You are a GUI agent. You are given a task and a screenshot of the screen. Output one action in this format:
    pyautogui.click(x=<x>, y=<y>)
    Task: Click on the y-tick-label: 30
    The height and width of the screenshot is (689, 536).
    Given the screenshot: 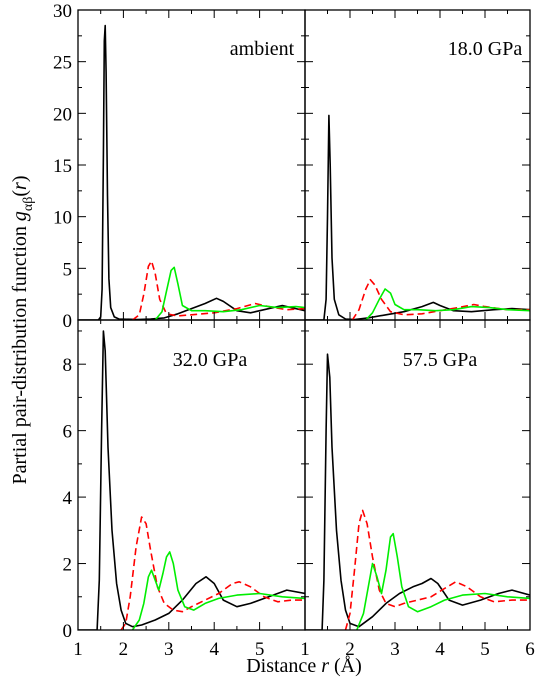 What is the action you would take?
    pyautogui.click(x=62, y=11)
    